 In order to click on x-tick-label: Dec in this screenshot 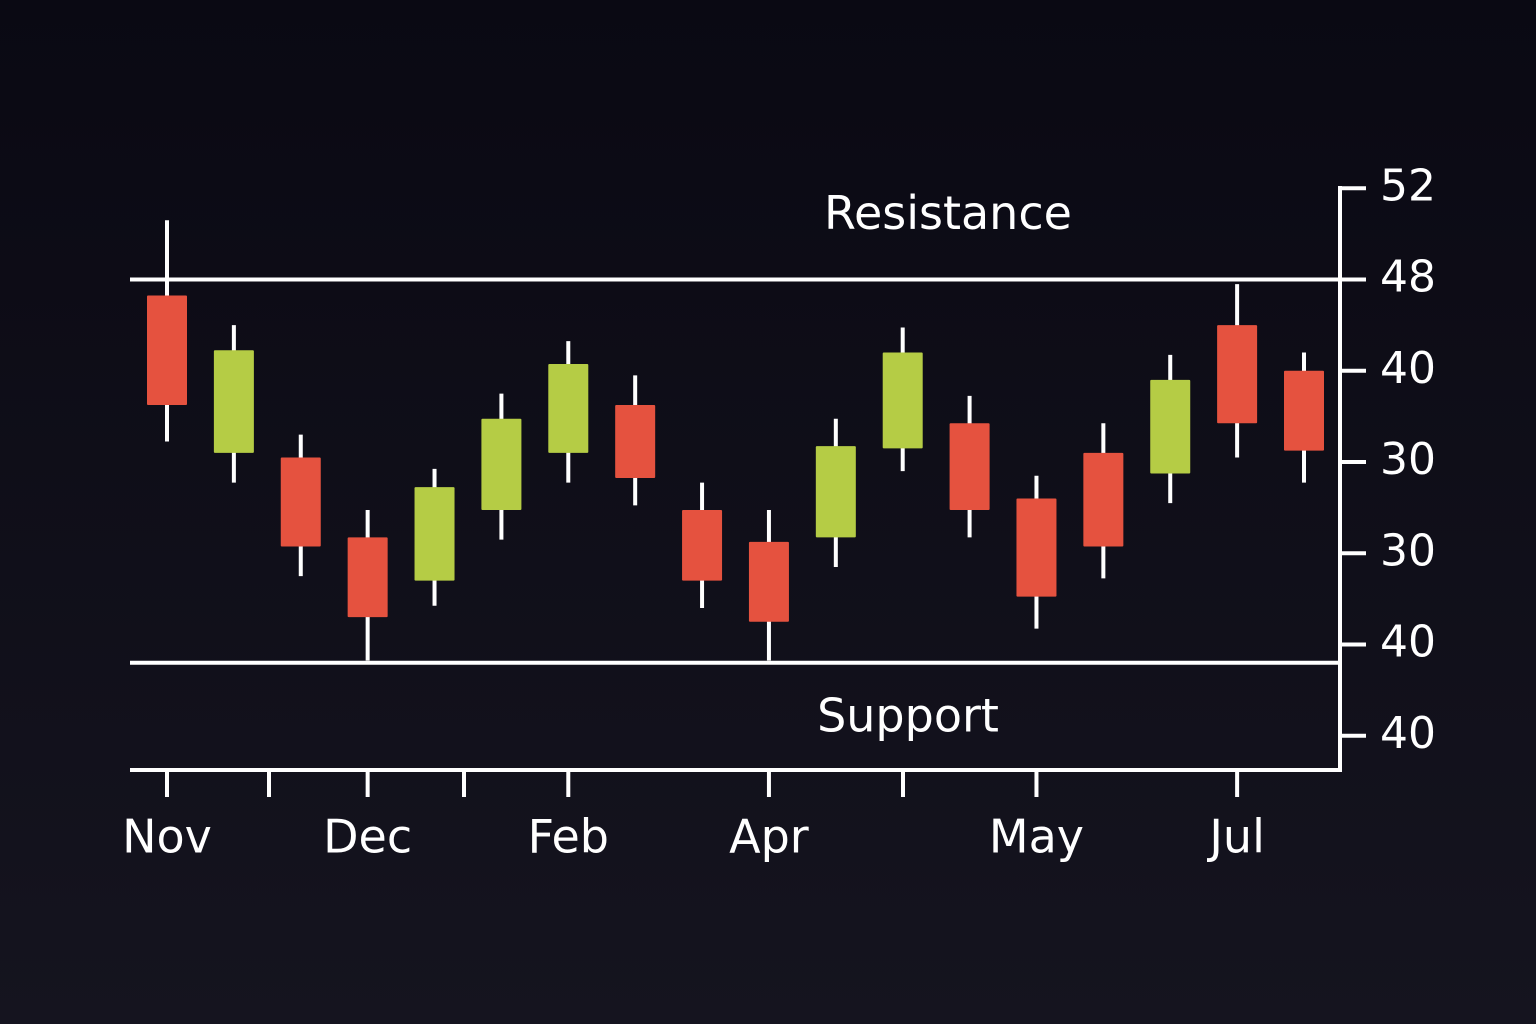, I will do `click(367, 837)`.